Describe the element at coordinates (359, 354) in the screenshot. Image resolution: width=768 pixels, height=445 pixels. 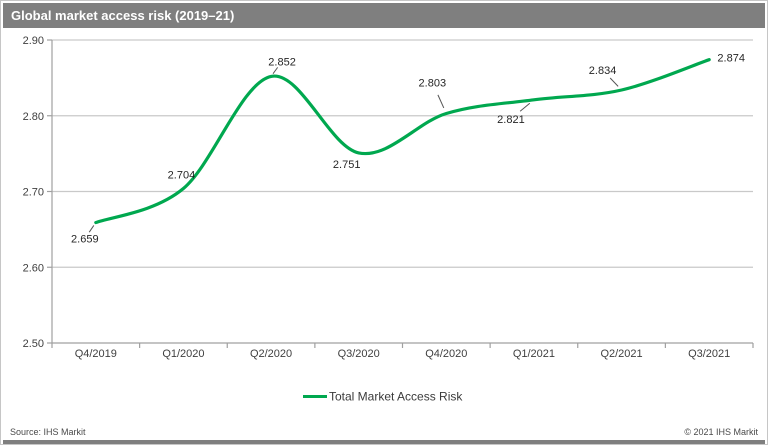
I see `x-axis-tick-label: Q3/2020` at that location.